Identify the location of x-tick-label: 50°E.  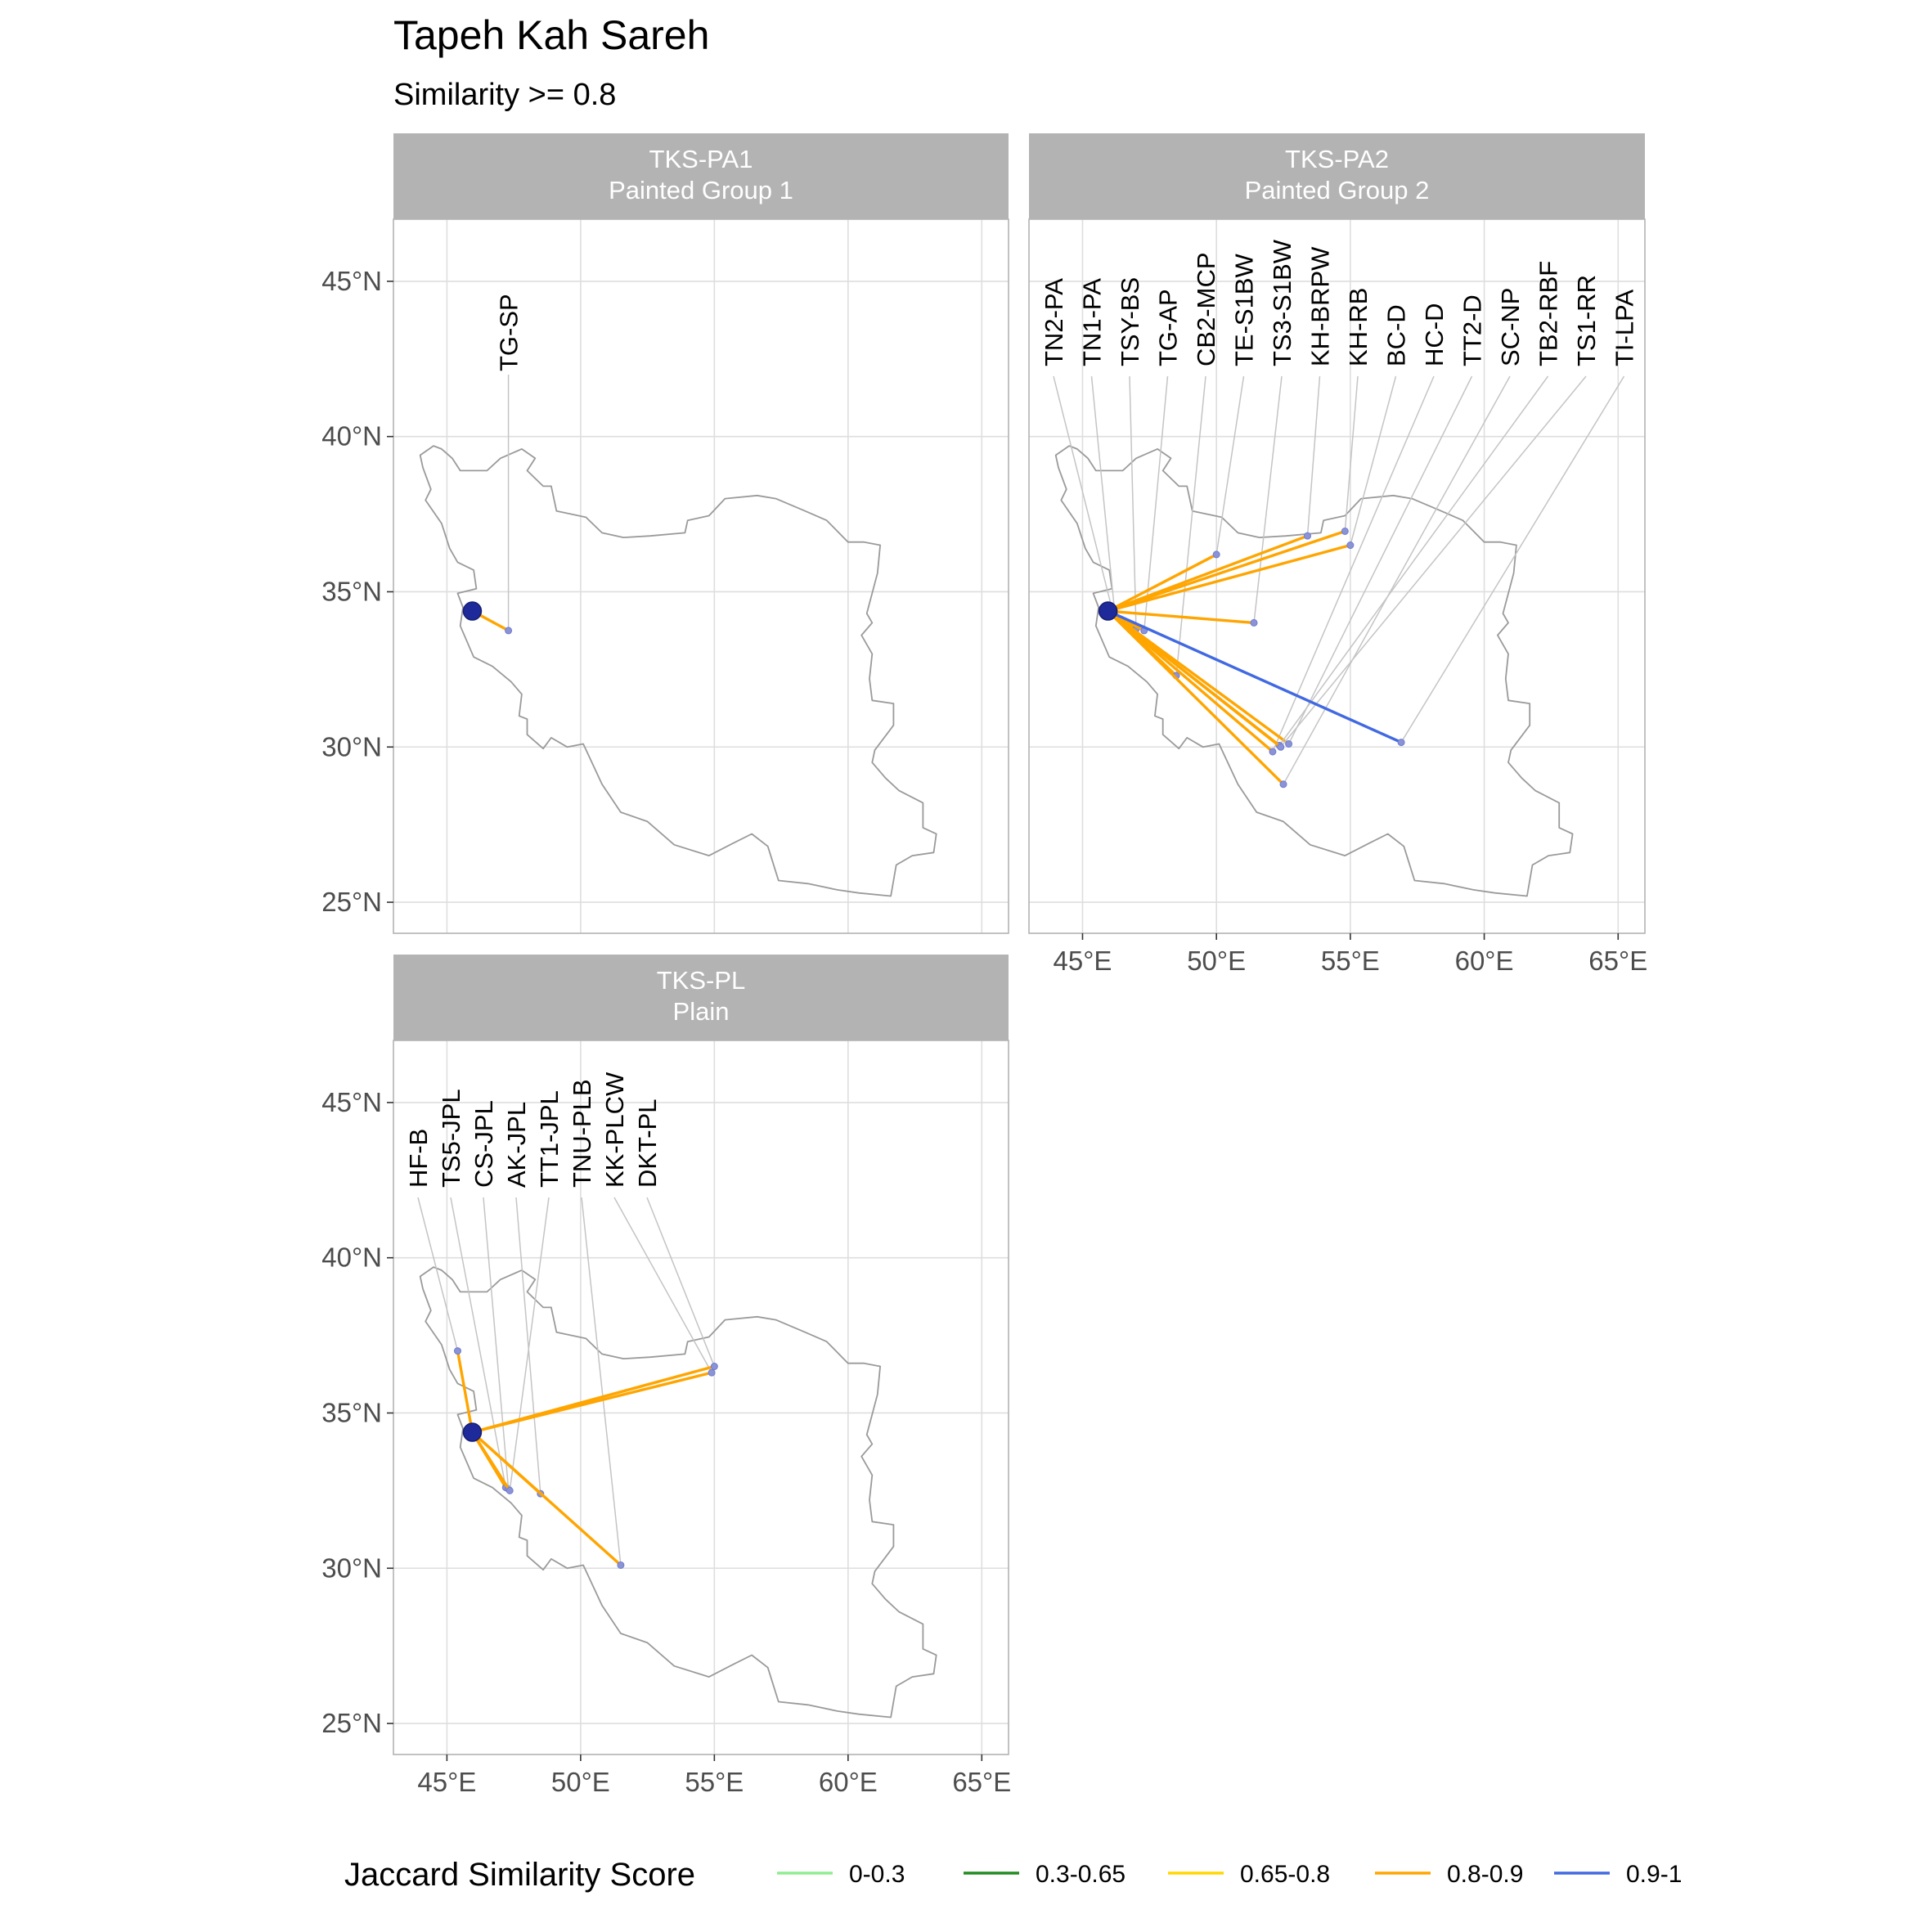
(1217, 961).